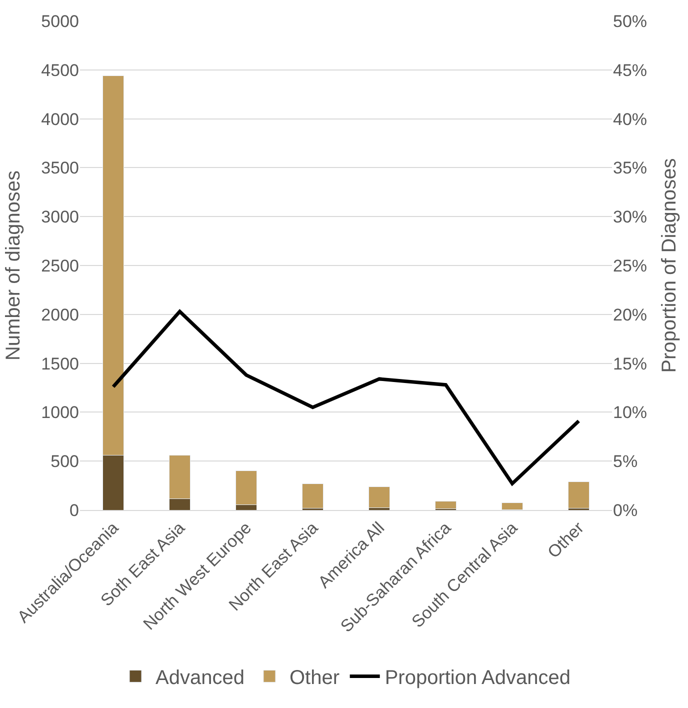  I want to click on y-tick-label: 500, so click(64, 462).